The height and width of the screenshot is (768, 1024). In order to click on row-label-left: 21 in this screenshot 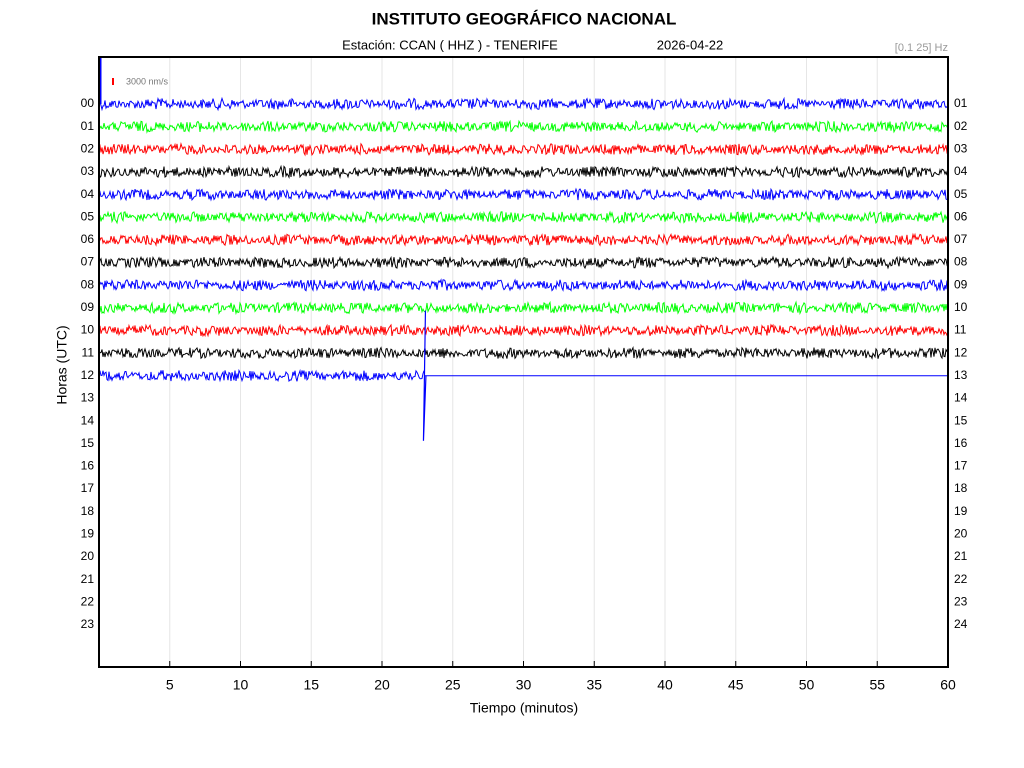, I will do `click(88, 579)`.